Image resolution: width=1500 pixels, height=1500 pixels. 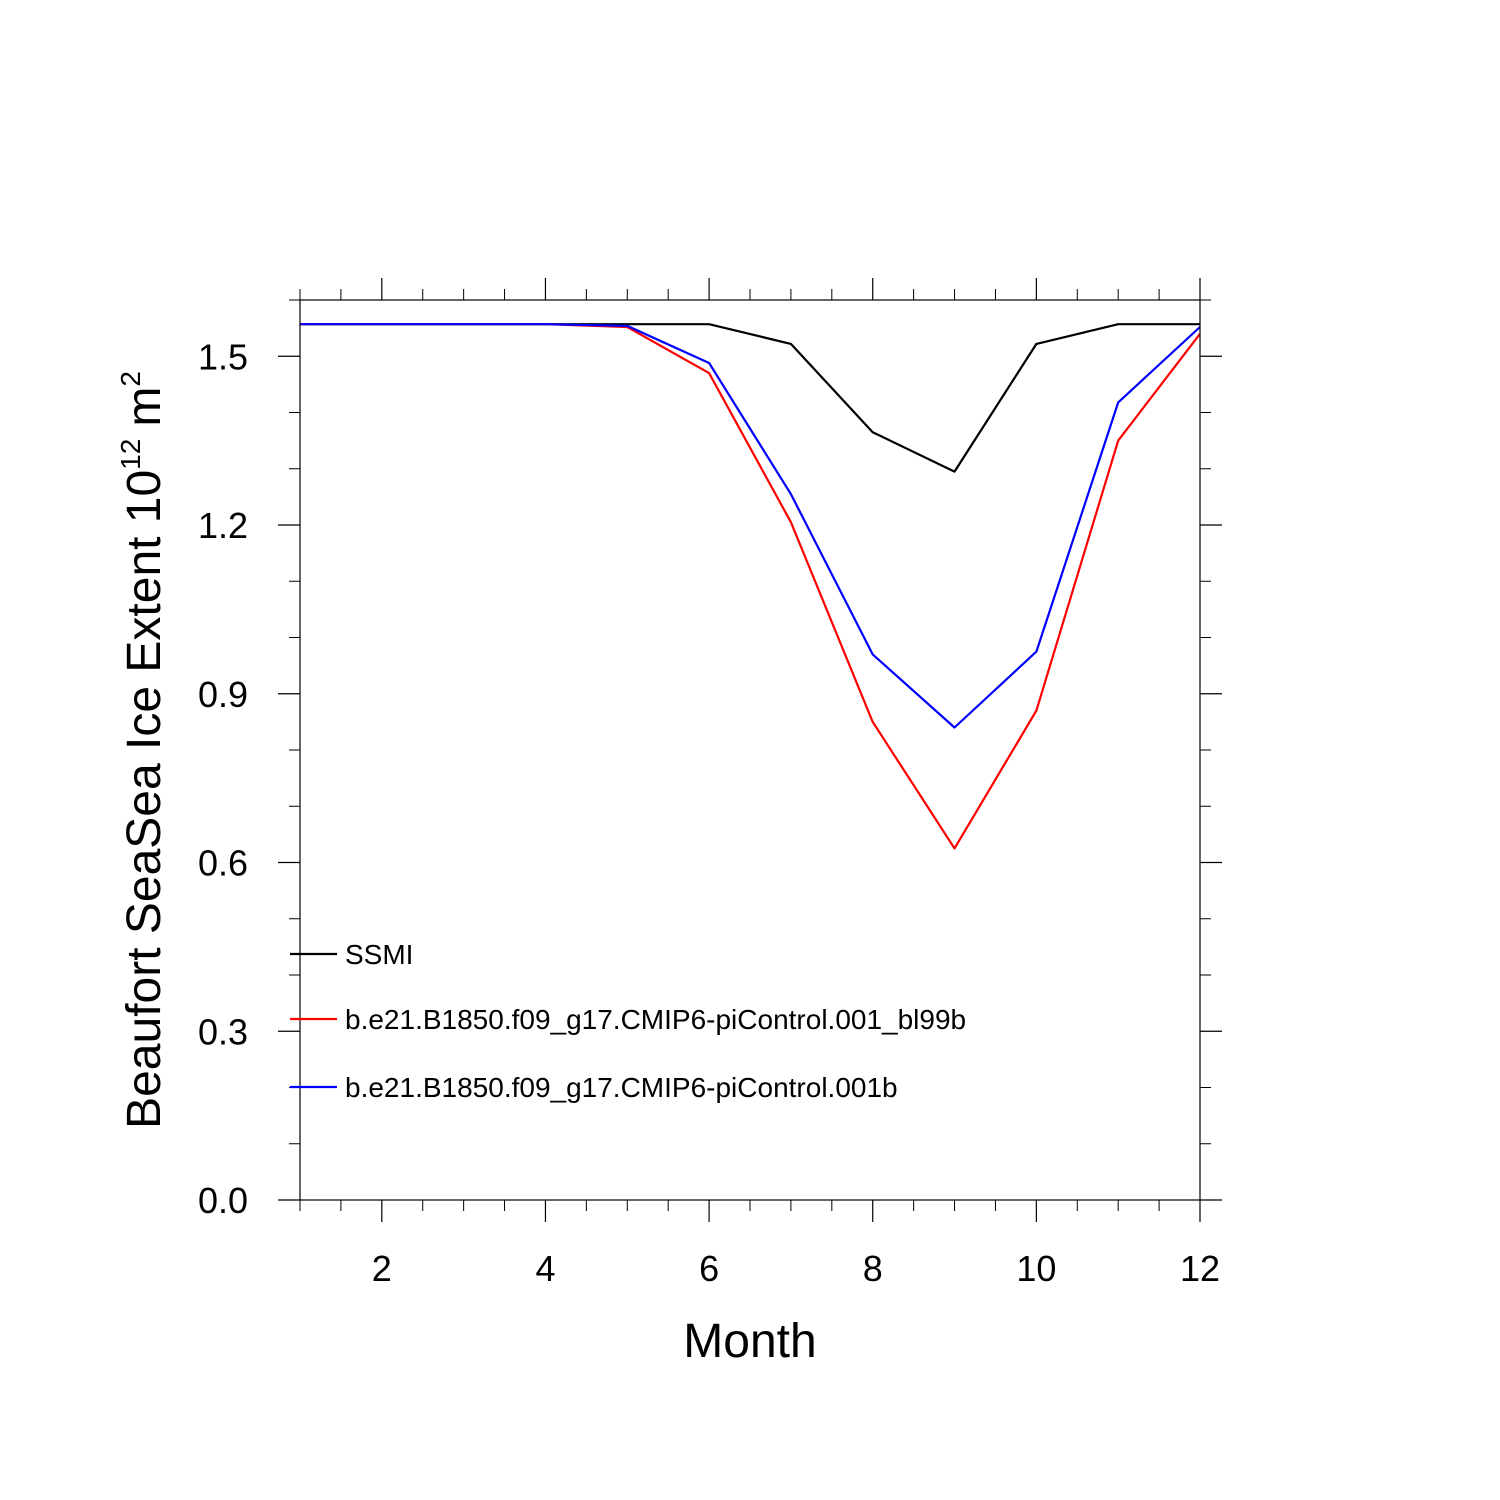 What do you see at coordinates (709, 1268) in the screenshot?
I see `x-tick-label: 6` at bounding box center [709, 1268].